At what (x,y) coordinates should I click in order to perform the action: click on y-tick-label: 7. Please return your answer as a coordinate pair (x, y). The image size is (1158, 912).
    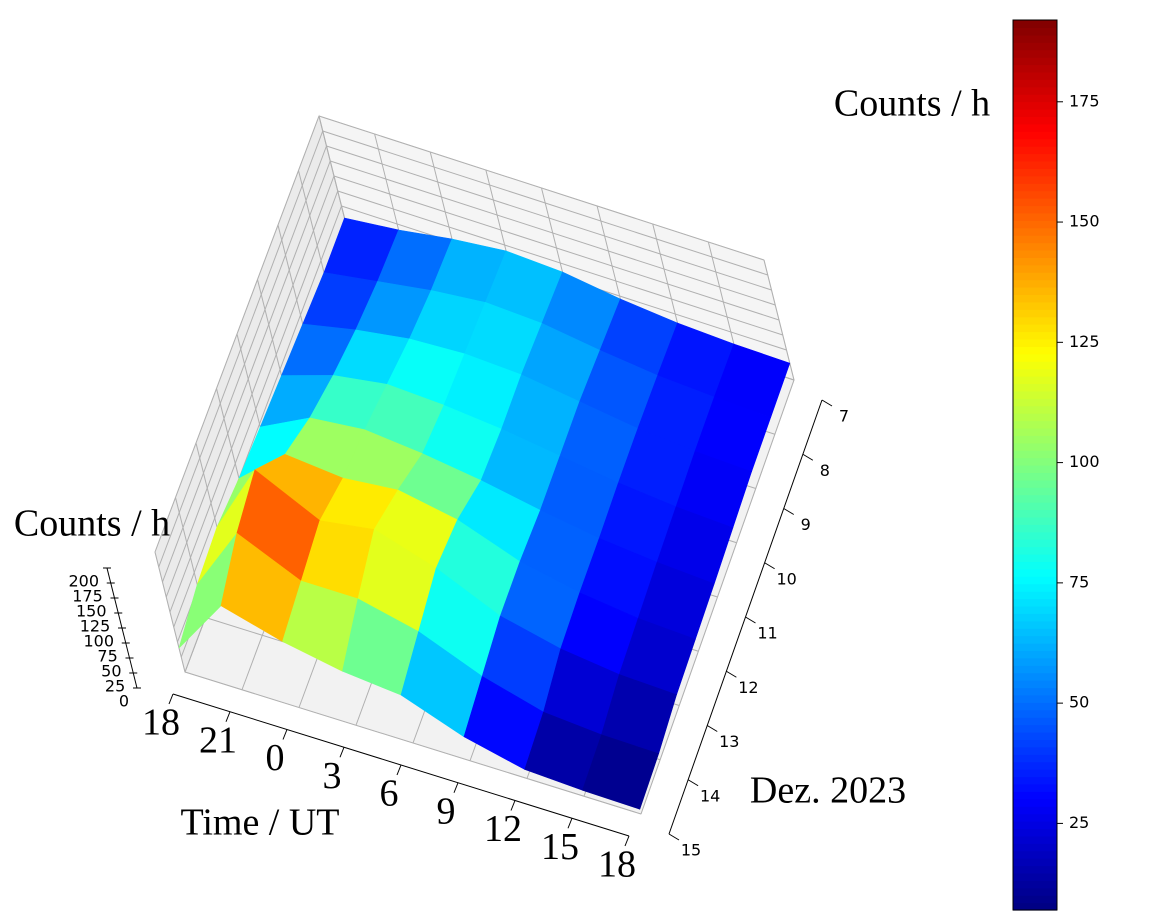
    Looking at the image, I should click on (844, 416).